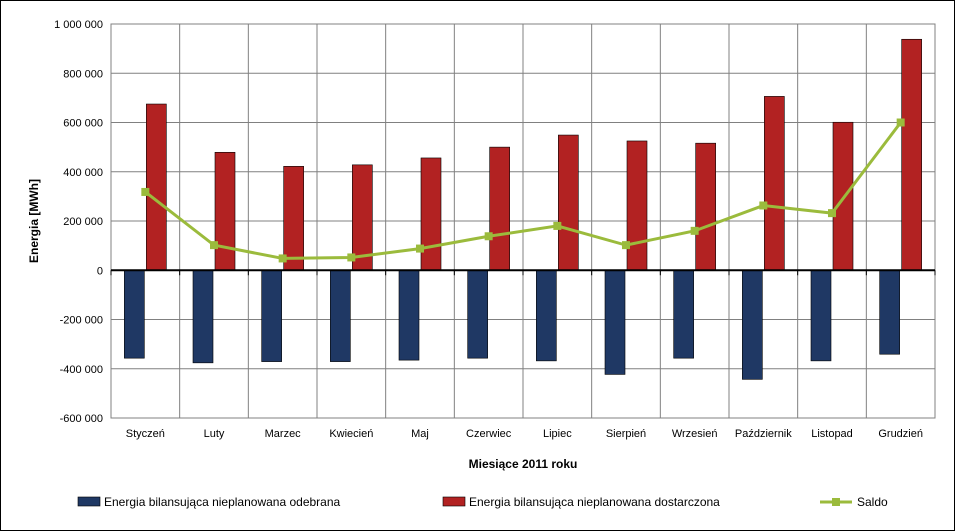  I want to click on y-tick-label: 600 000, so click(83, 124).